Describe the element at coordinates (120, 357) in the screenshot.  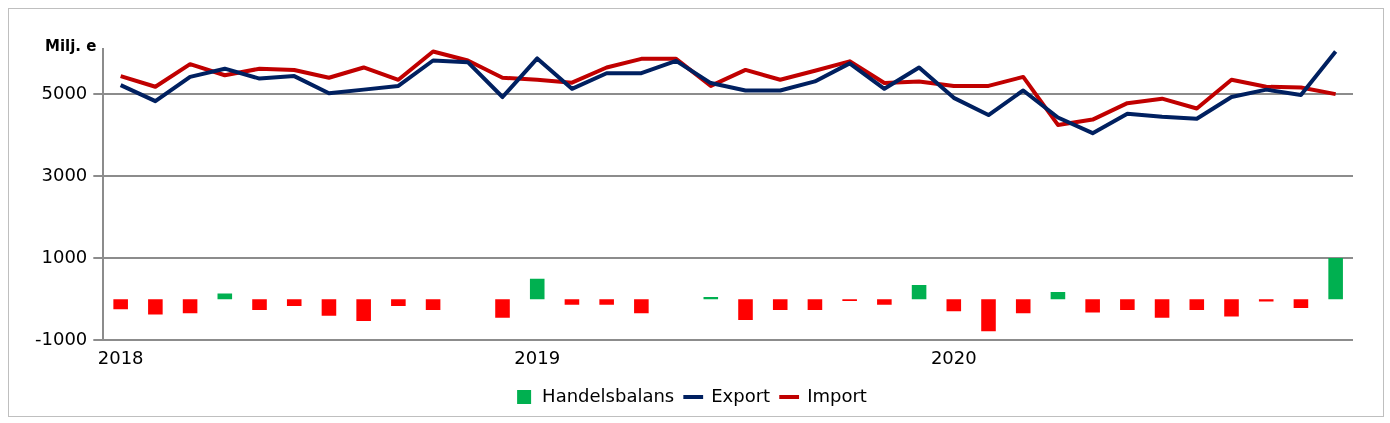
I see `x-tick-label: 2018` at that location.